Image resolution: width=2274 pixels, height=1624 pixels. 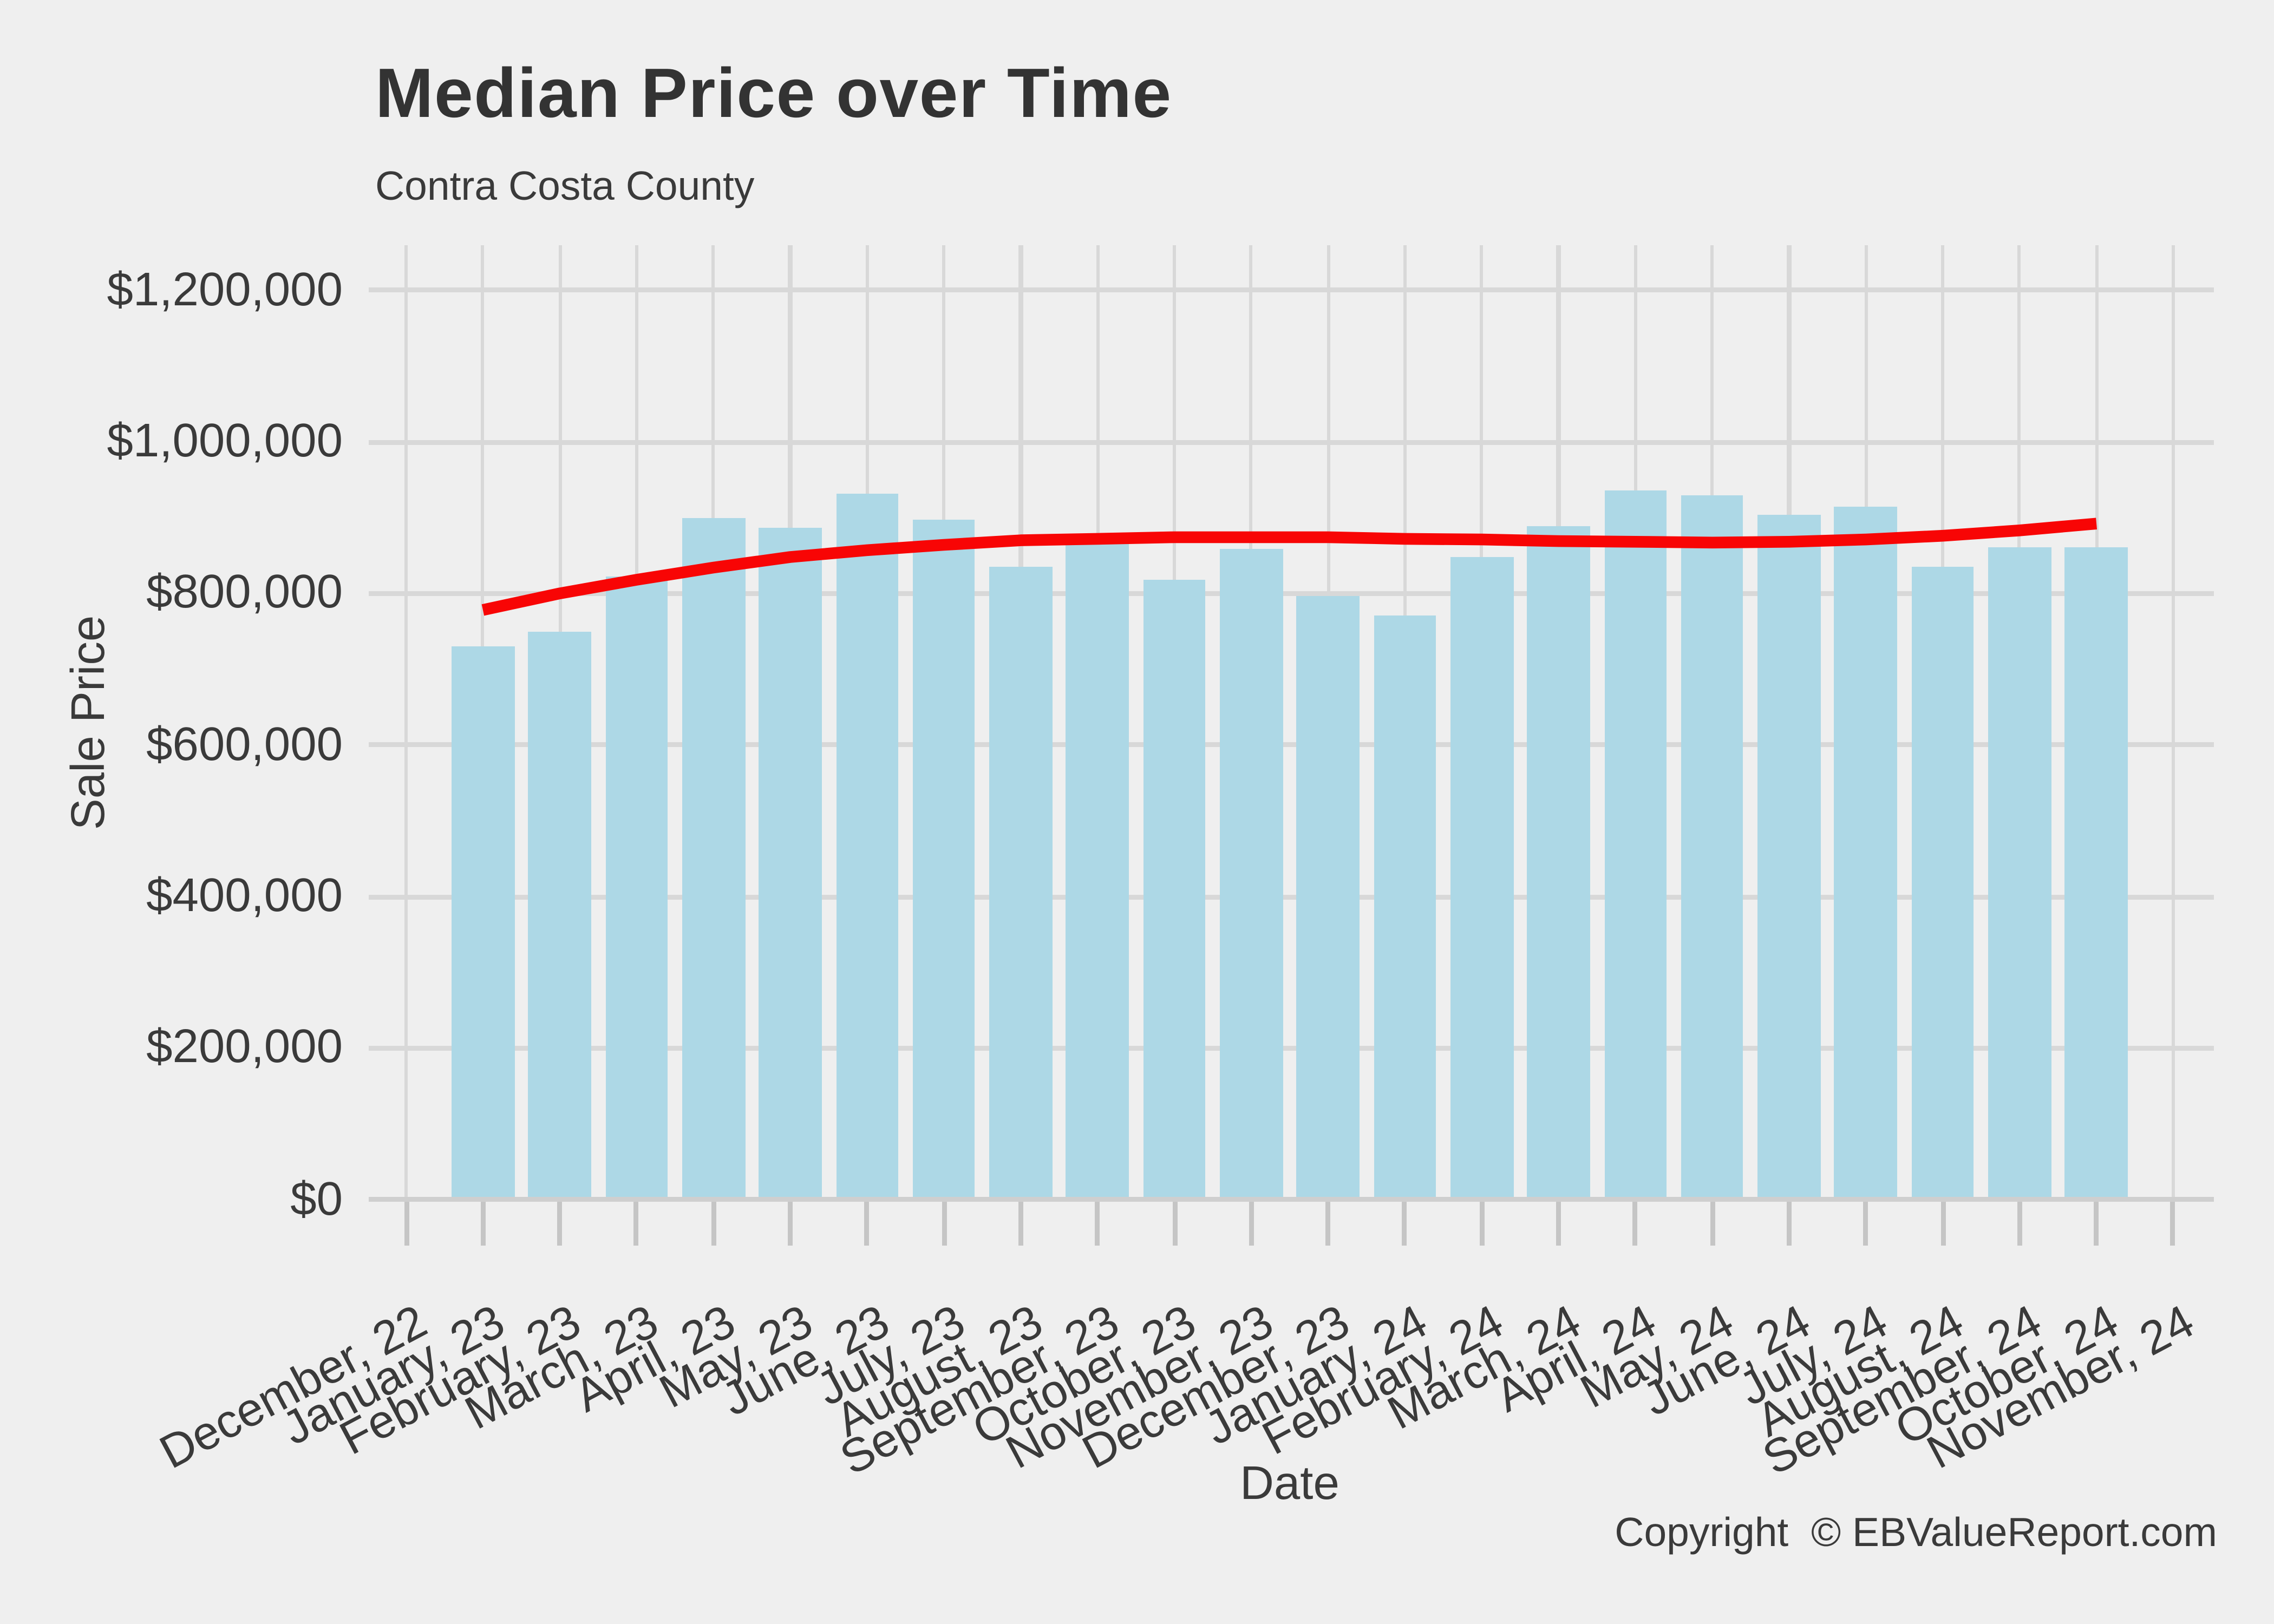 I want to click on y-tick-label: $800,000, so click(x=245, y=594).